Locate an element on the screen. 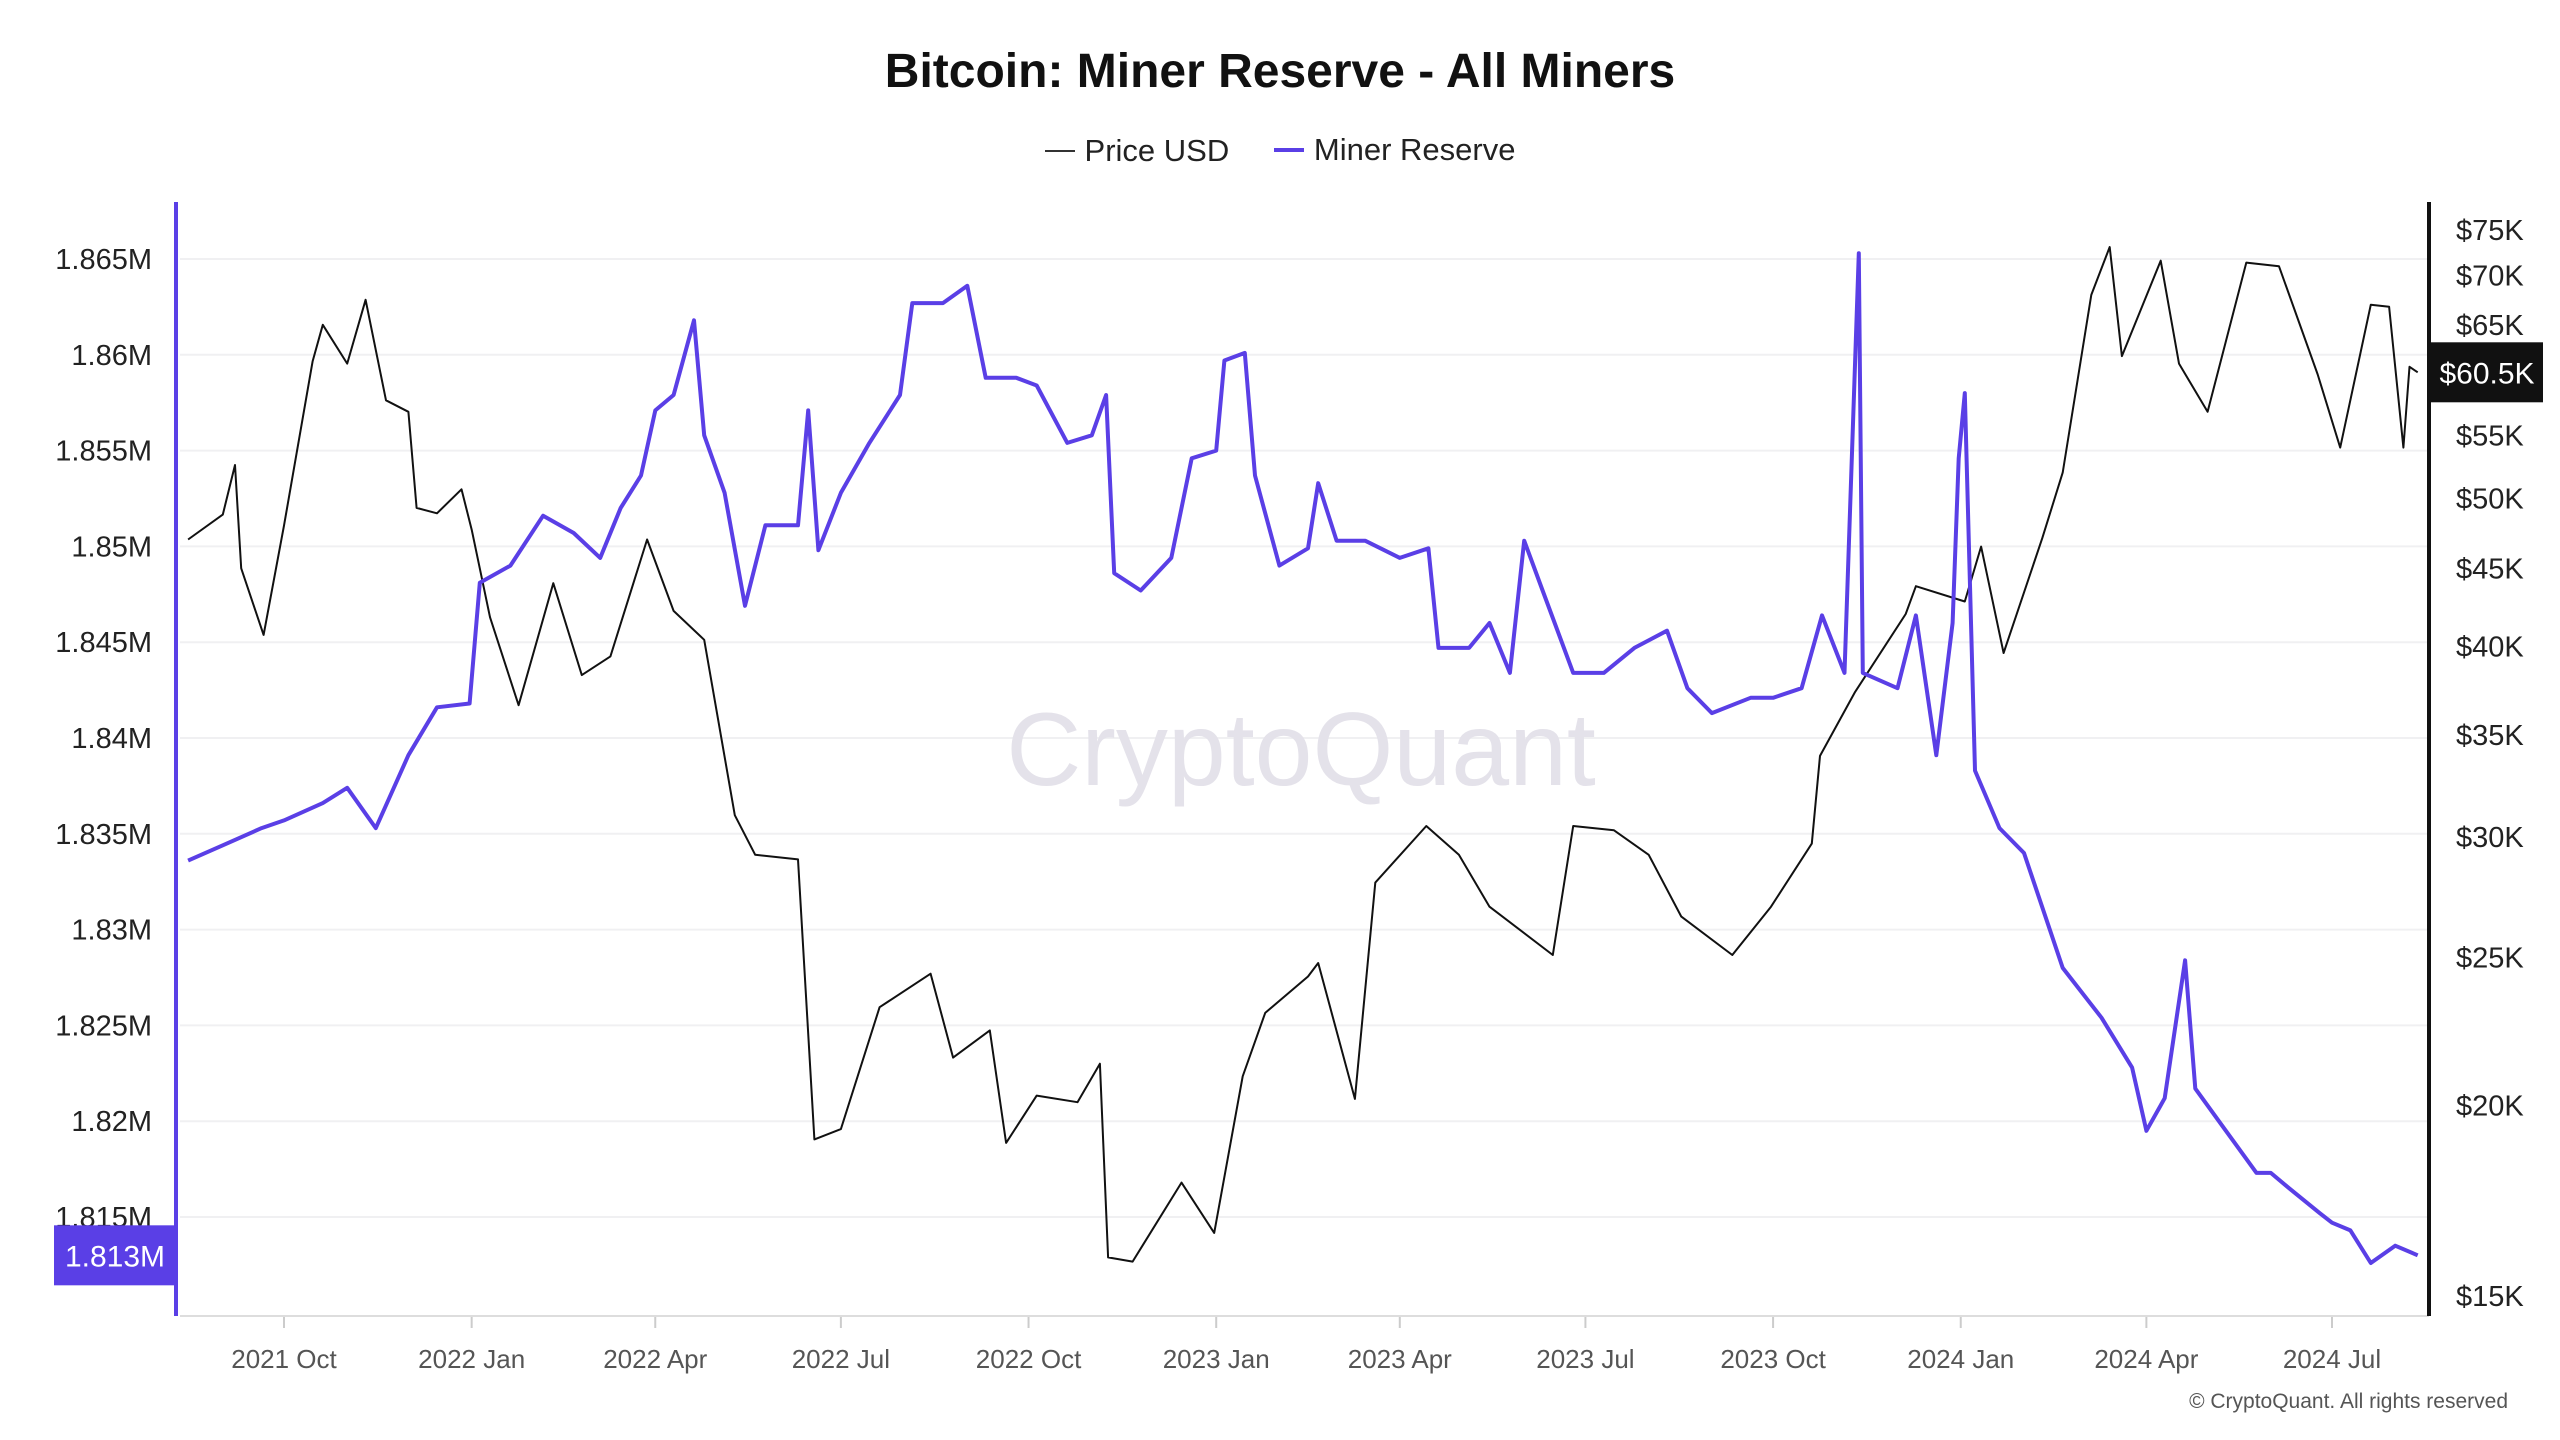 Image resolution: width=2560 pixels, height=1440 pixels. x-tick-label: 2022 Jul is located at coordinates (841, 1359).